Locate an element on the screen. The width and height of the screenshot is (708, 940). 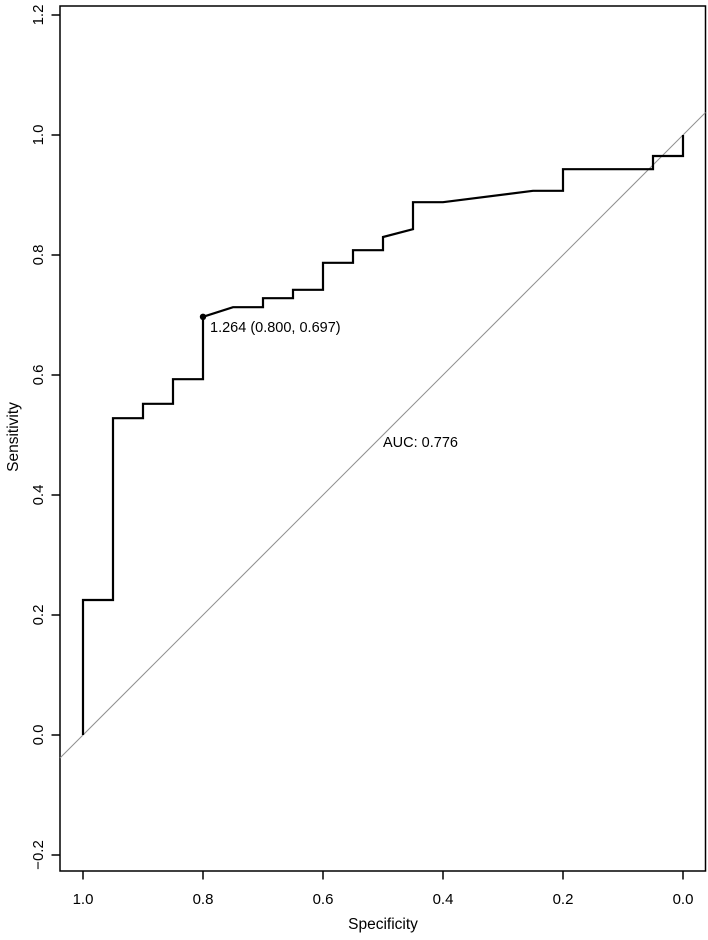
x-tick-label: 0.2 is located at coordinates (563, 899).